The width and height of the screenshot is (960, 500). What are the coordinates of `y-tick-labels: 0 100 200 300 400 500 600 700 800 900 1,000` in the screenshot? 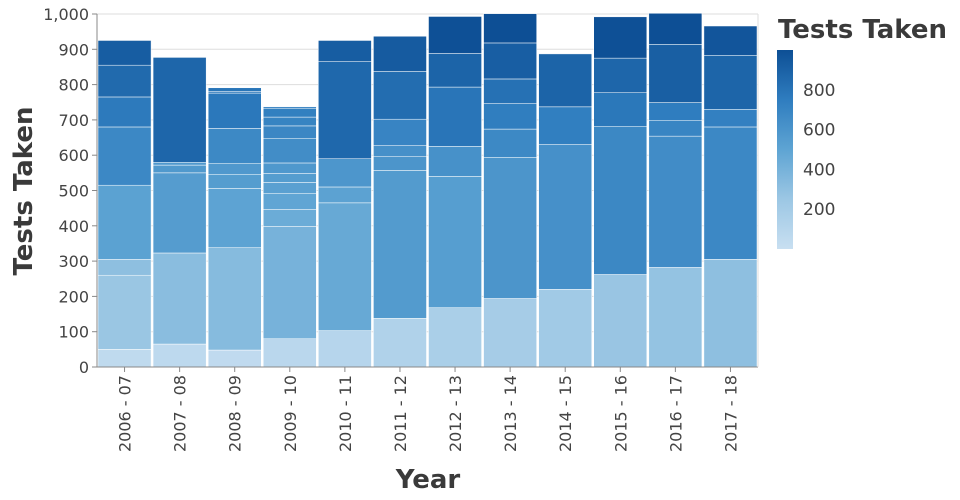 It's located at (66, 191).